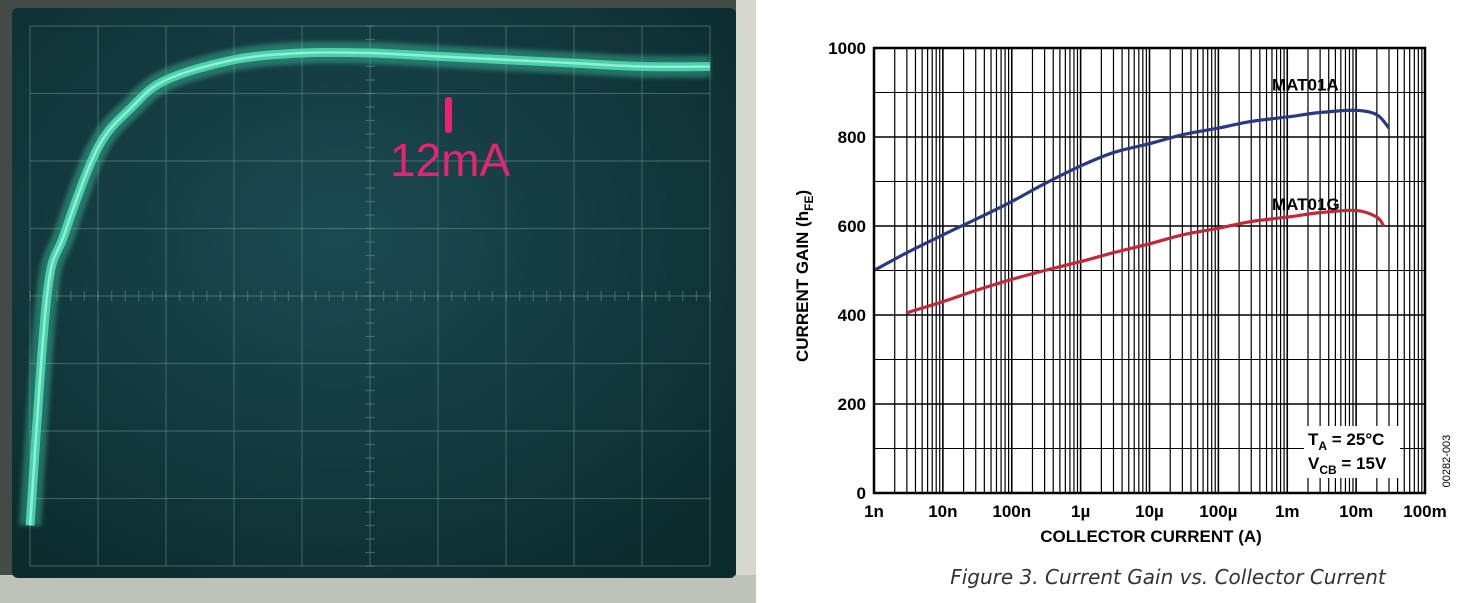  What do you see at coordinates (861, 493) in the screenshot?
I see `y-tick-label: 0` at bounding box center [861, 493].